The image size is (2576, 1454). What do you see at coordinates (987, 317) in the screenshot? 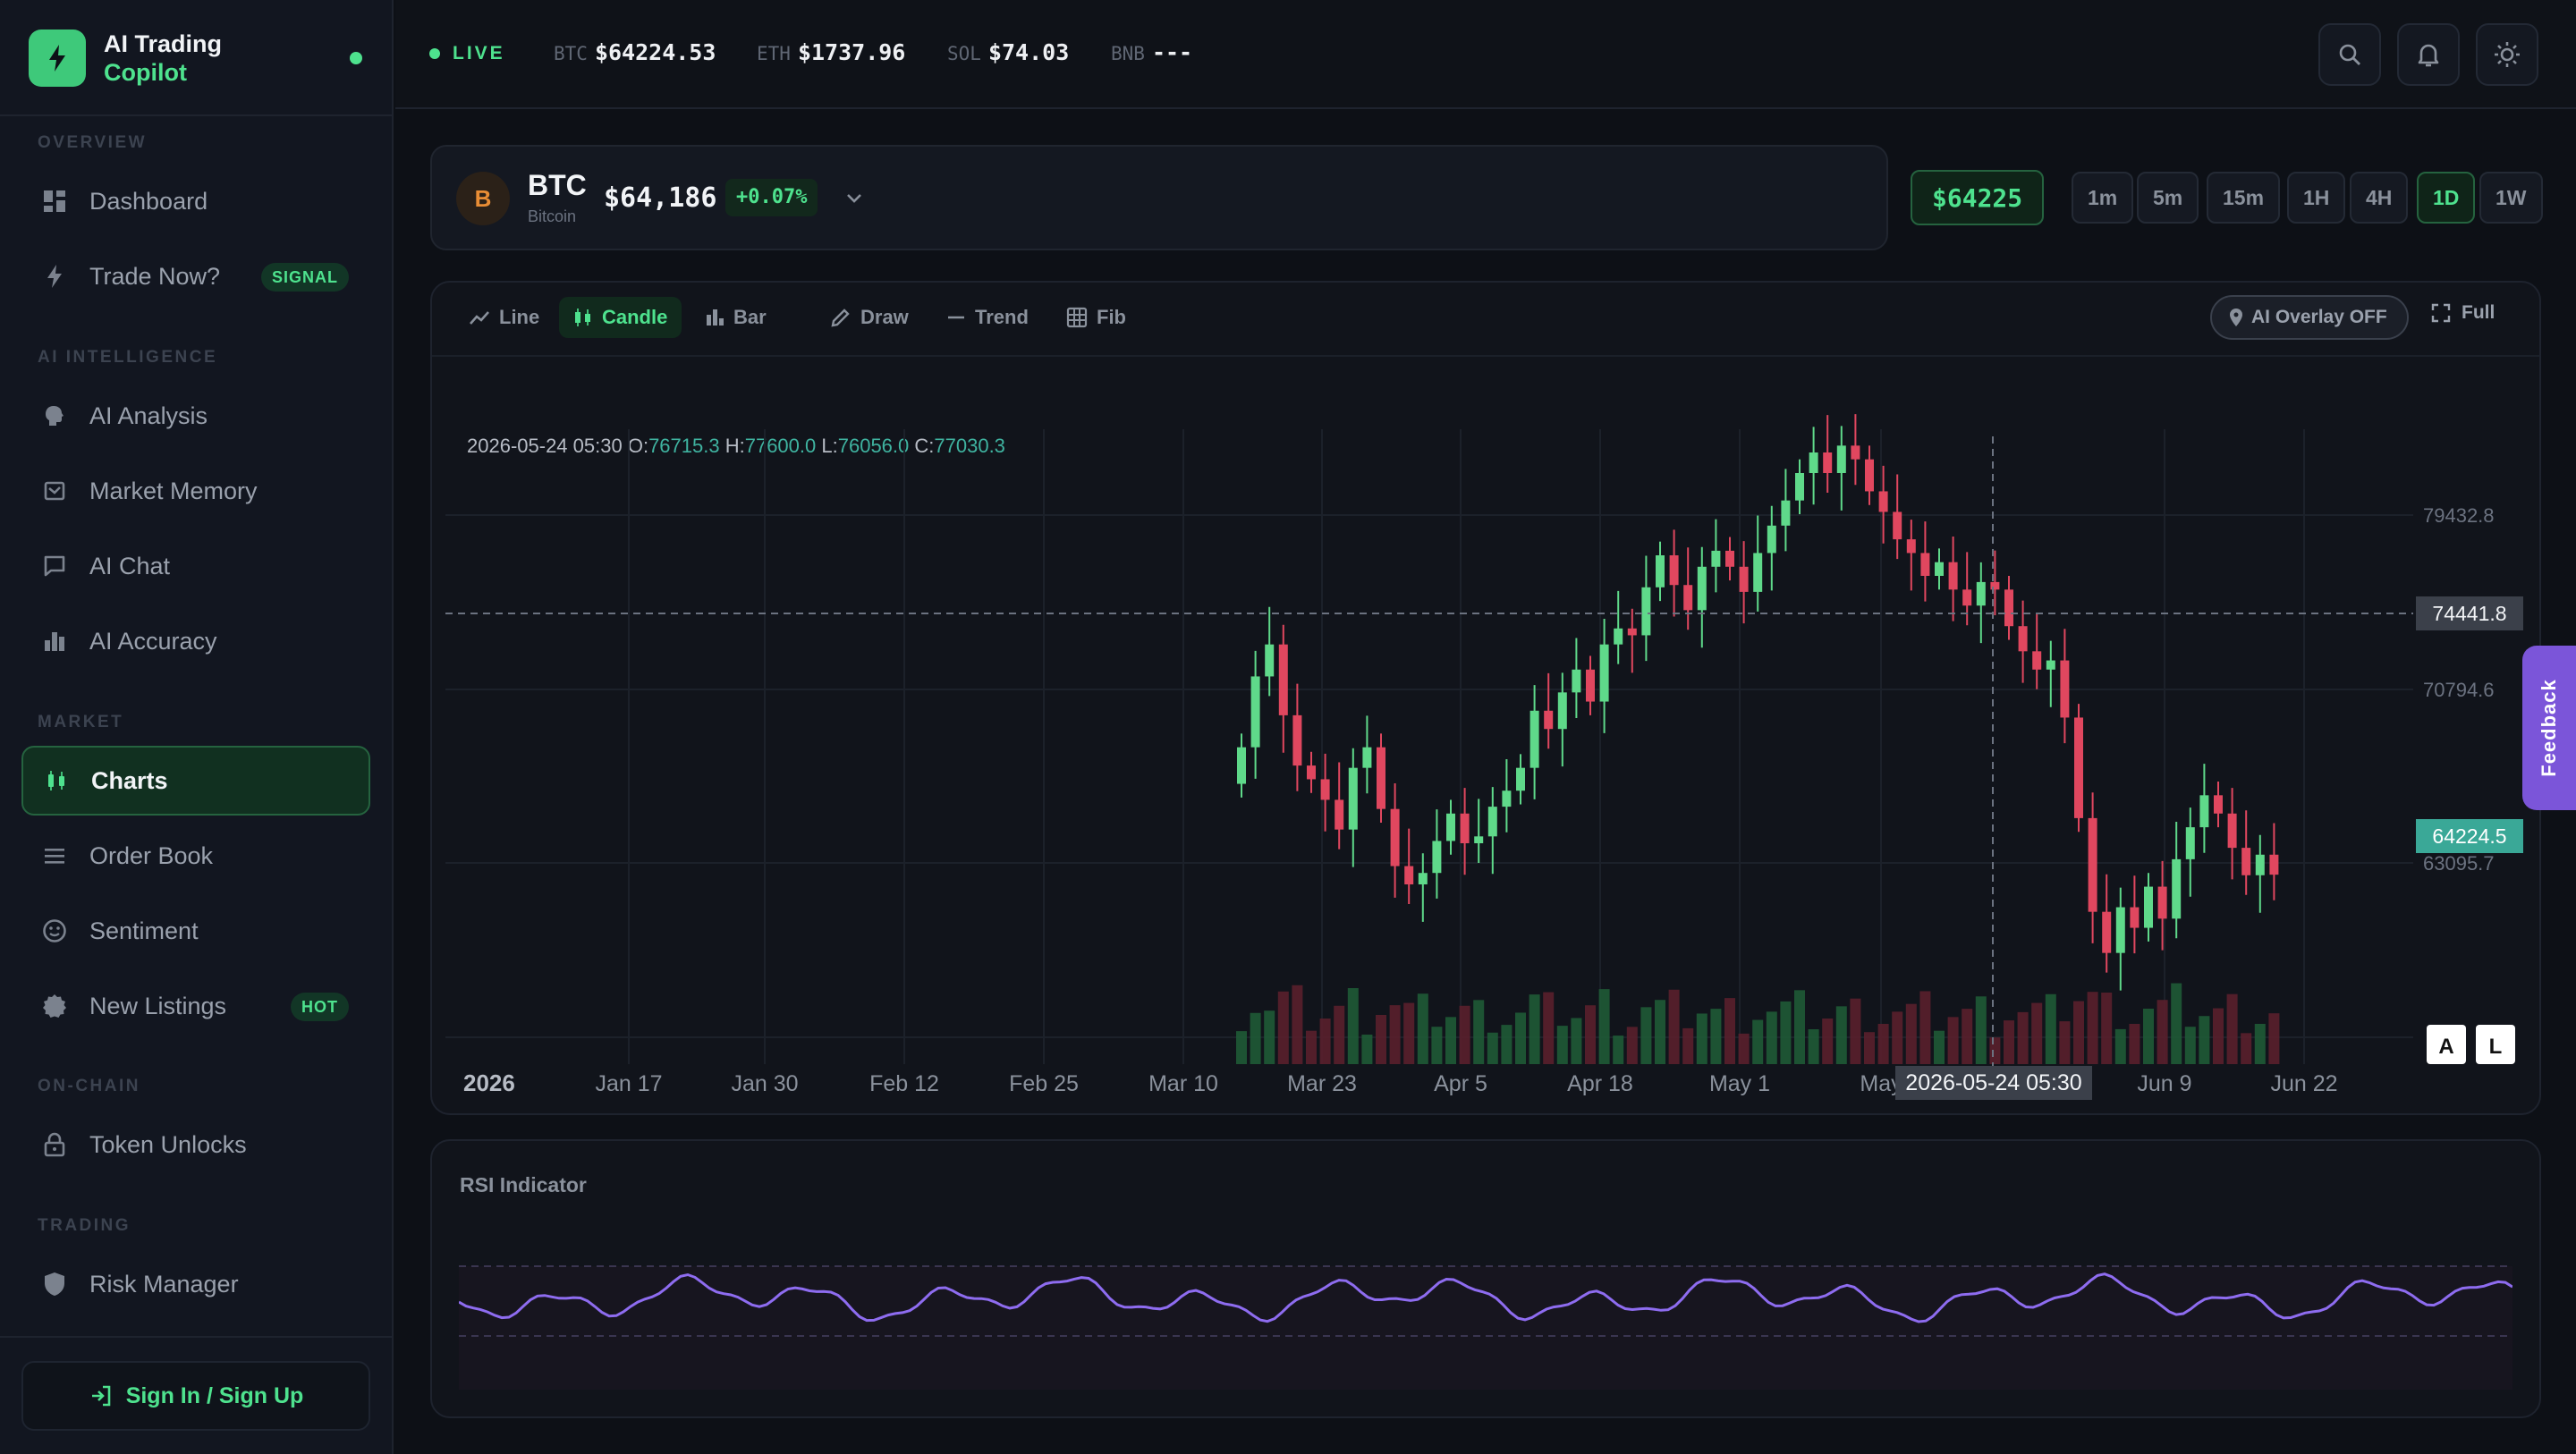
I see `trend-tool: Trend` at bounding box center [987, 317].